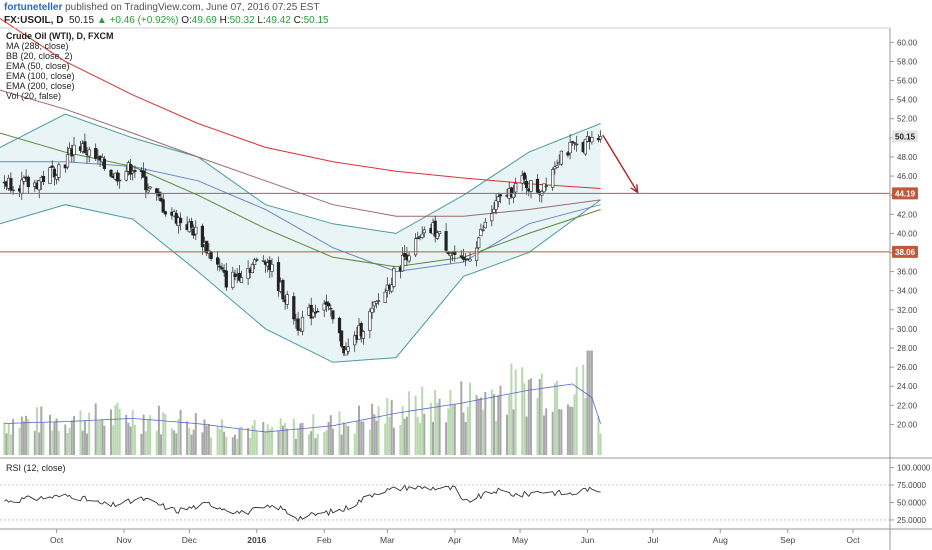  Describe the element at coordinates (40, 76) in the screenshot. I see `indicator-legend-item: EMA (100, close)` at that location.